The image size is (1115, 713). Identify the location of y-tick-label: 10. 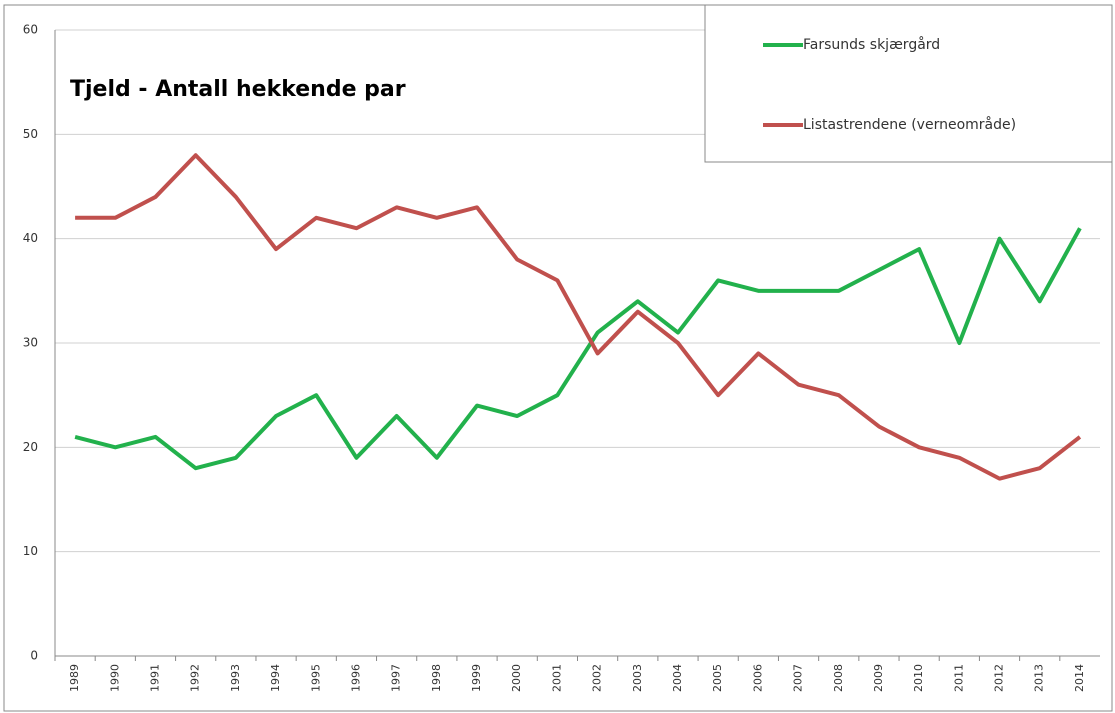
(30, 551).